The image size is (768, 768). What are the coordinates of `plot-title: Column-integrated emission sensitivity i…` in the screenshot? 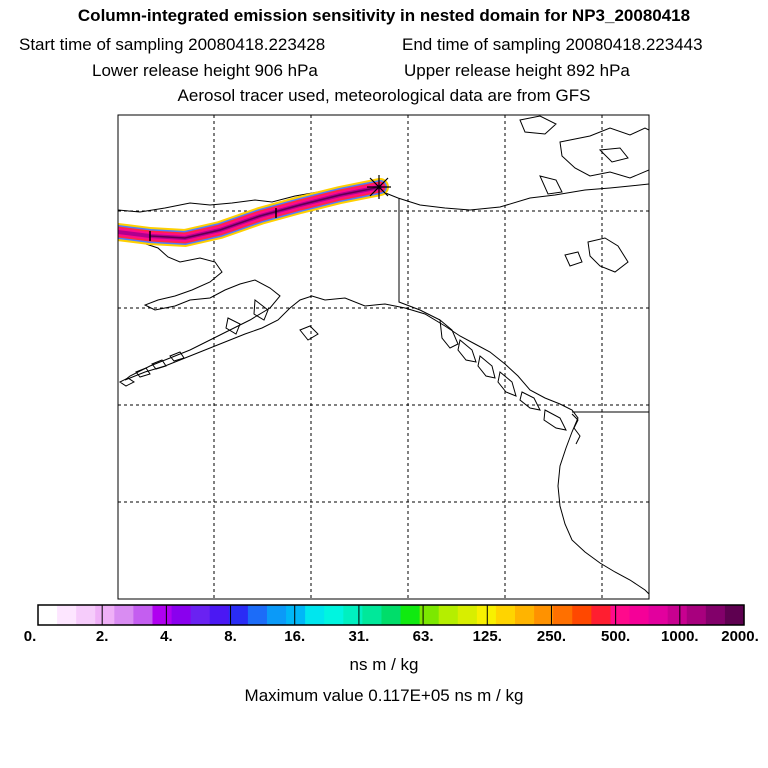 It's located at (384, 15).